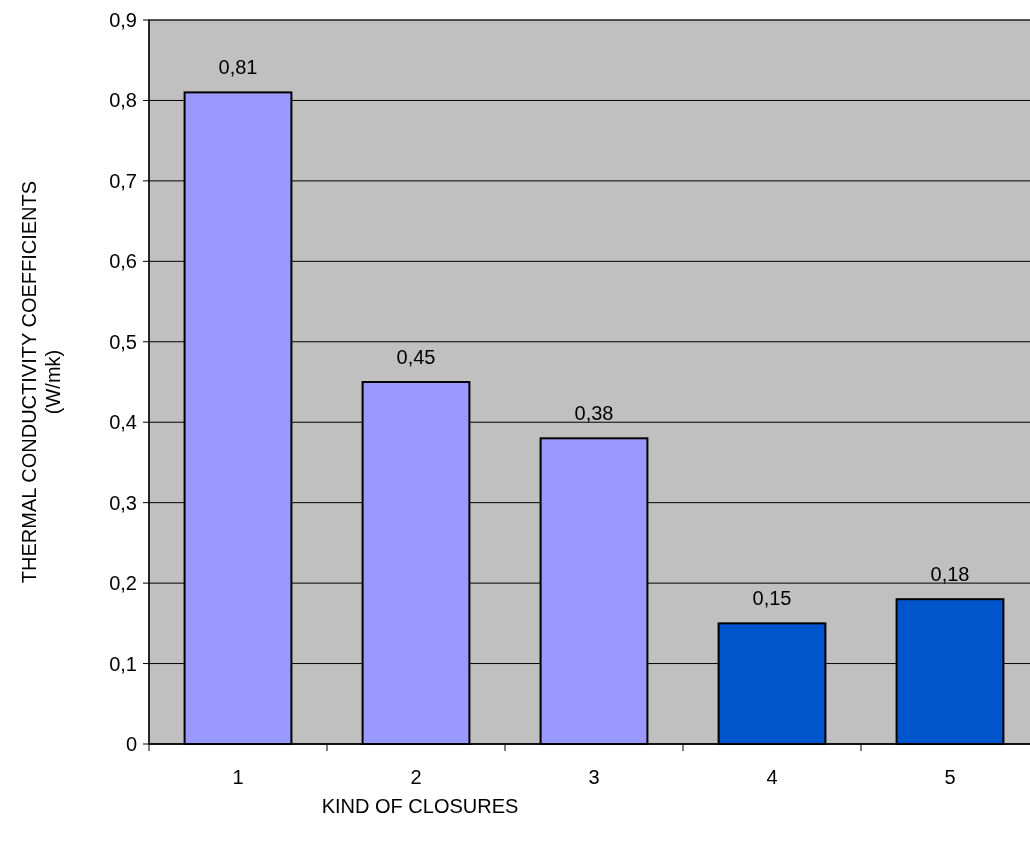  Describe the element at coordinates (238, 777) in the screenshot. I see `x-tick-label: 1` at that location.